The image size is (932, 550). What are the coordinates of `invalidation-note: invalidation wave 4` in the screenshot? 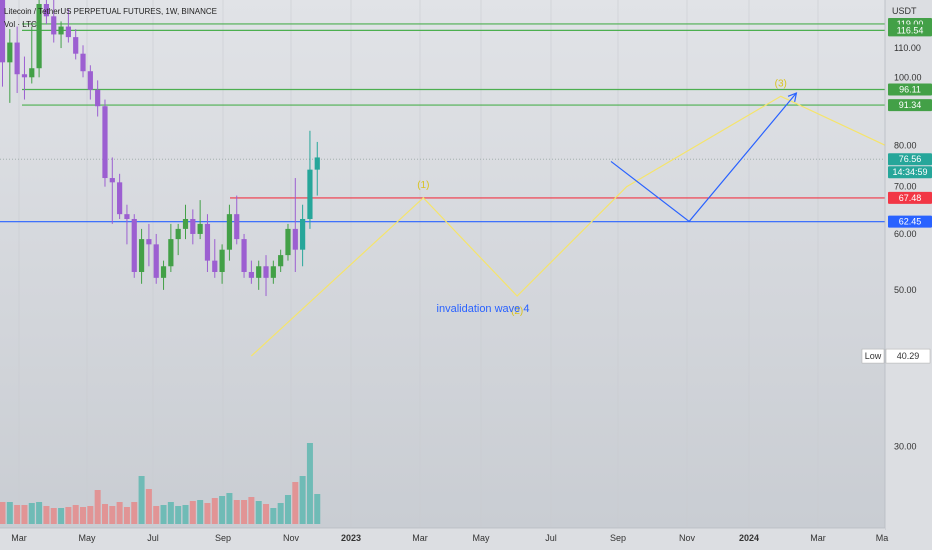 It's located at (483, 309).